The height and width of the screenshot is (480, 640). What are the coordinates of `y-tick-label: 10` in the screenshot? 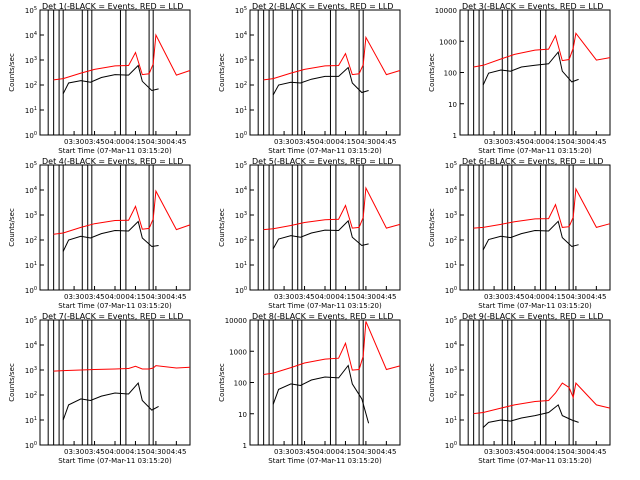 It's located at (242, 415).